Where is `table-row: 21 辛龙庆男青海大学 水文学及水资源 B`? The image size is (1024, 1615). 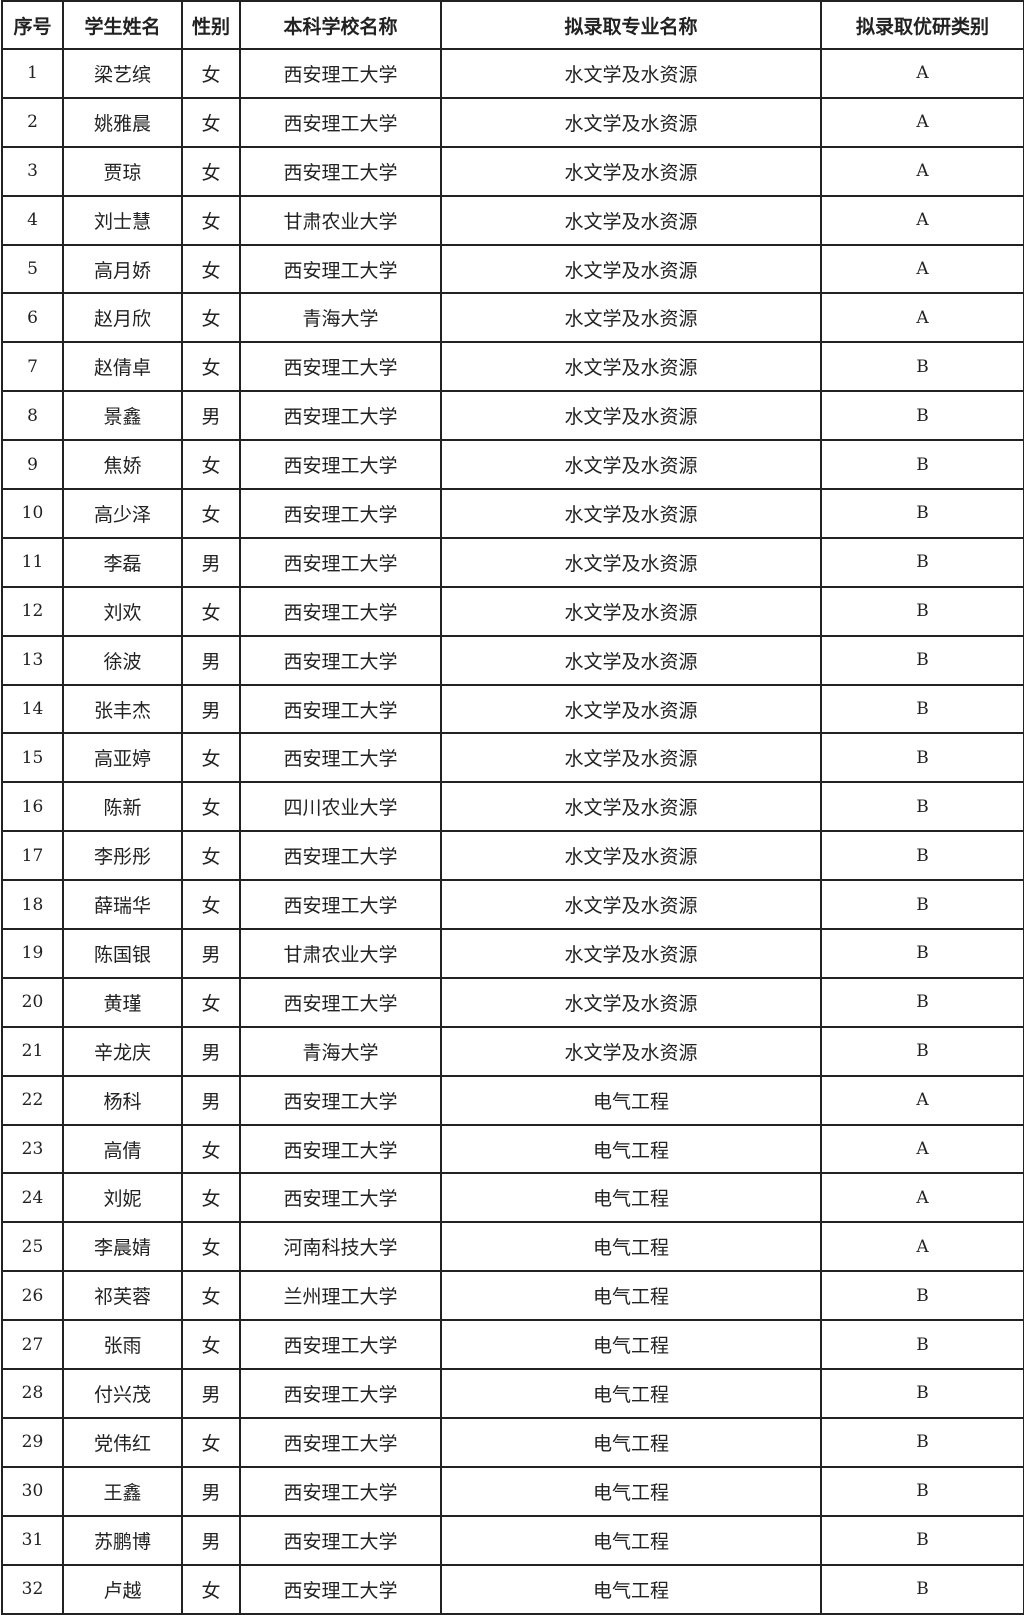 table-row: 21 辛龙庆男青海大学 水文学及水资源 B is located at coordinates (512, 1051).